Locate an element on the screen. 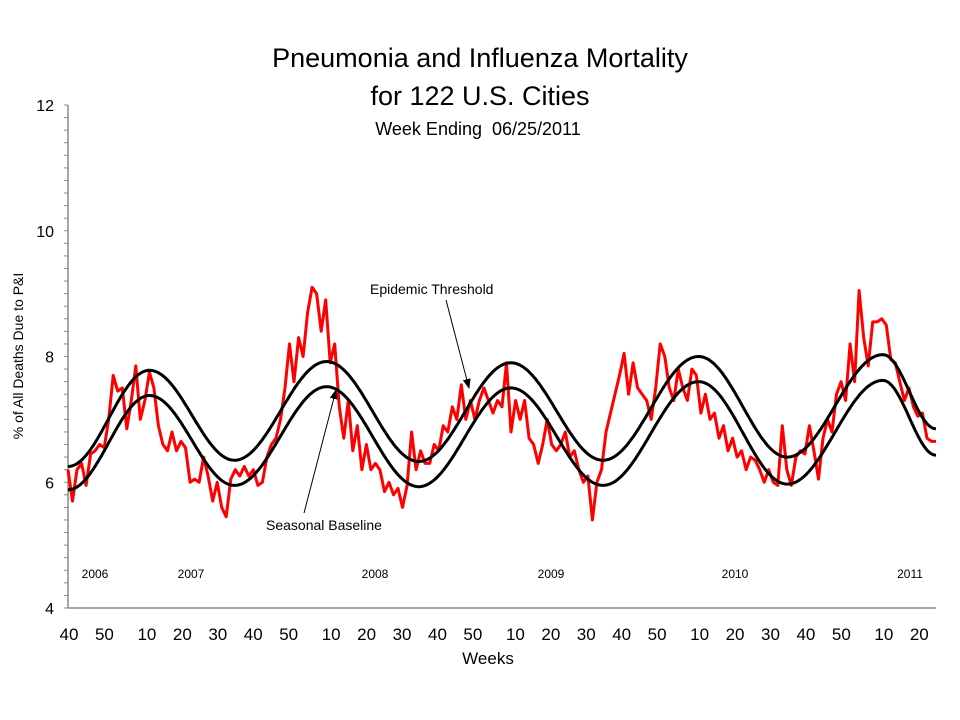 This screenshot has height=720, width=960. year-label: 2011 is located at coordinates (910, 574).